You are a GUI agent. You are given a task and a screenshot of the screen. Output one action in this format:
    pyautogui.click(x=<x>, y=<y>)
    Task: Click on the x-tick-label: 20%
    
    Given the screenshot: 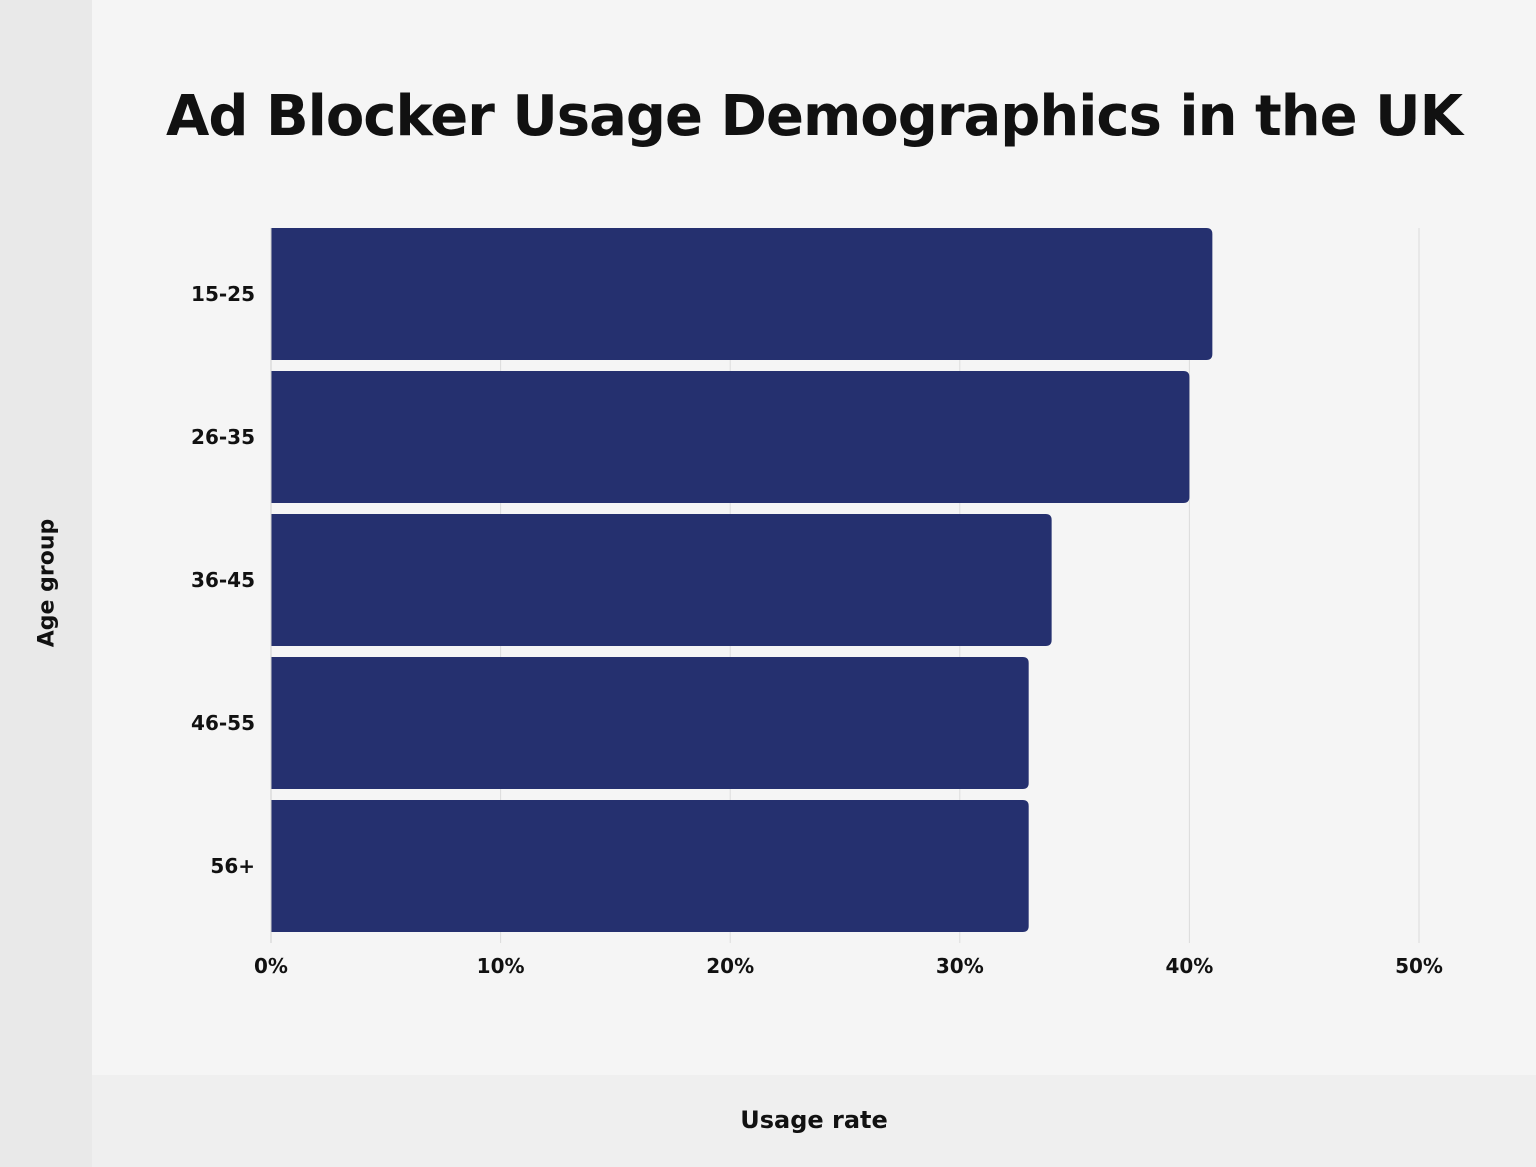 What is the action you would take?
    pyautogui.click(x=730, y=966)
    